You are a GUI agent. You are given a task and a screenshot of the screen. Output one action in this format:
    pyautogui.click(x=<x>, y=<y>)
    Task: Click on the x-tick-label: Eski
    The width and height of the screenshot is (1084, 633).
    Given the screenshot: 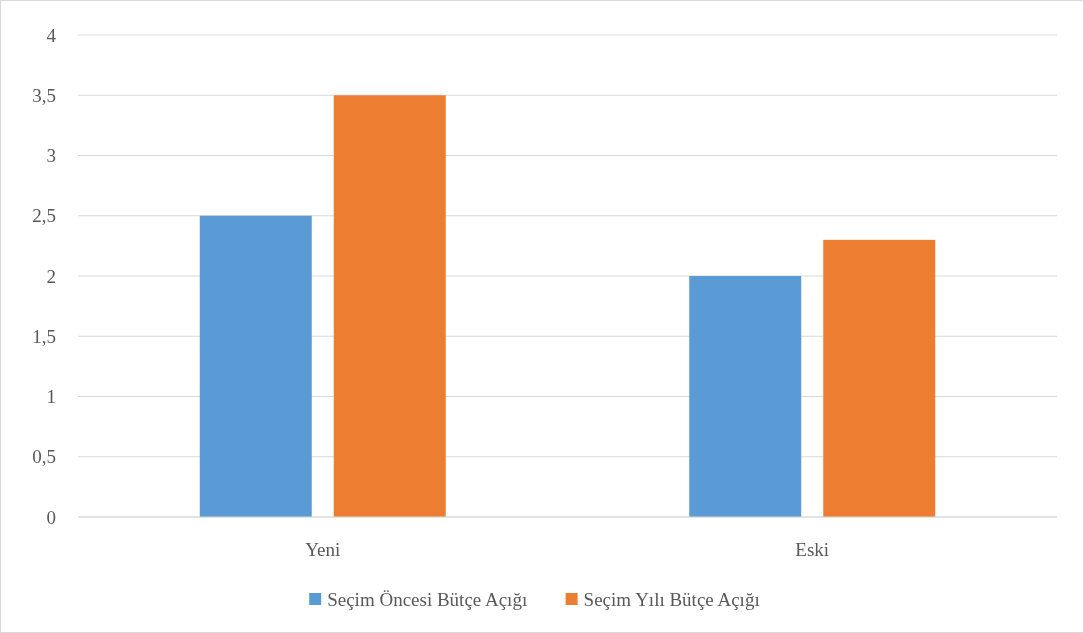 What is the action you would take?
    pyautogui.click(x=812, y=549)
    